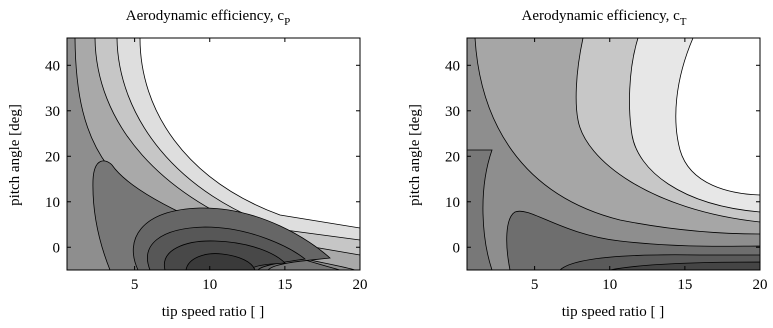  Describe the element at coordinates (457, 248) in the screenshot. I see `ct-y-tick-label: 0` at that location.